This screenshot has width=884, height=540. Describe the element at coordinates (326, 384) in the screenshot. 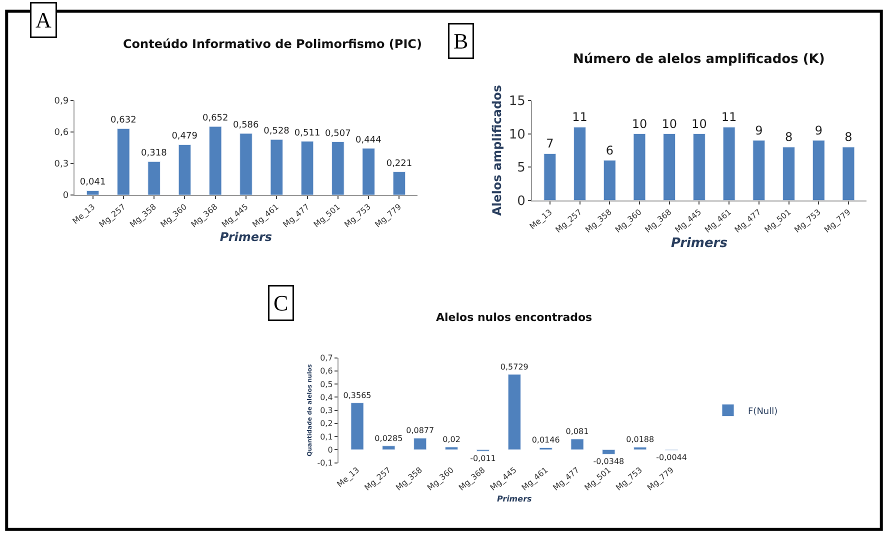

I see `y-tick-label: 0,5` at that location.